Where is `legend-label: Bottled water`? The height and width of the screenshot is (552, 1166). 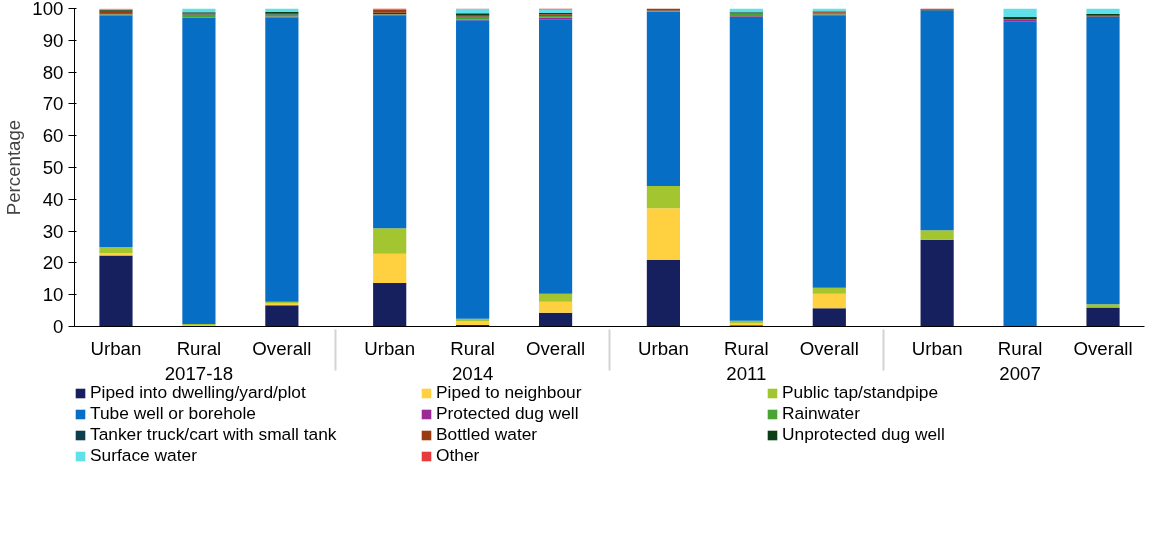 legend-label: Bottled water is located at coordinates (487, 434).